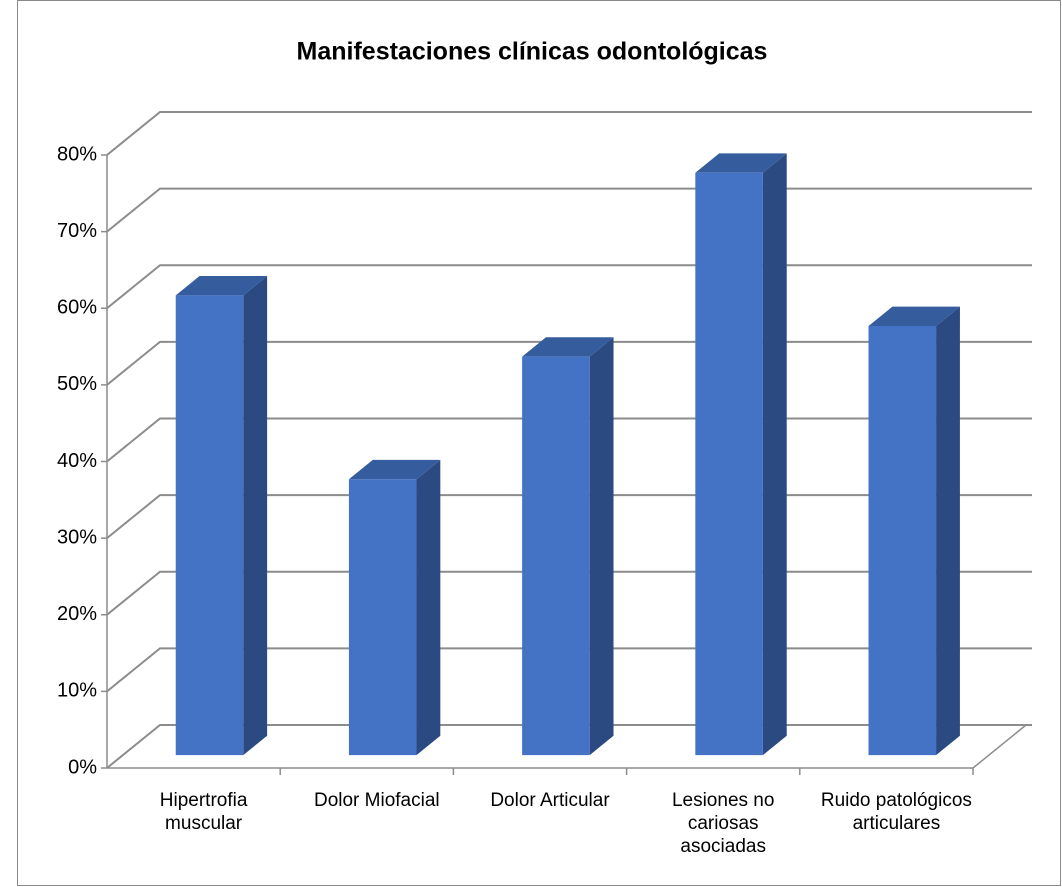 This screenshot has width=1062, height=887. Describe the element at coordinates (203, 812) in the screenshot. I see `x-tick-label: Hipertrofia muscular` at that location.